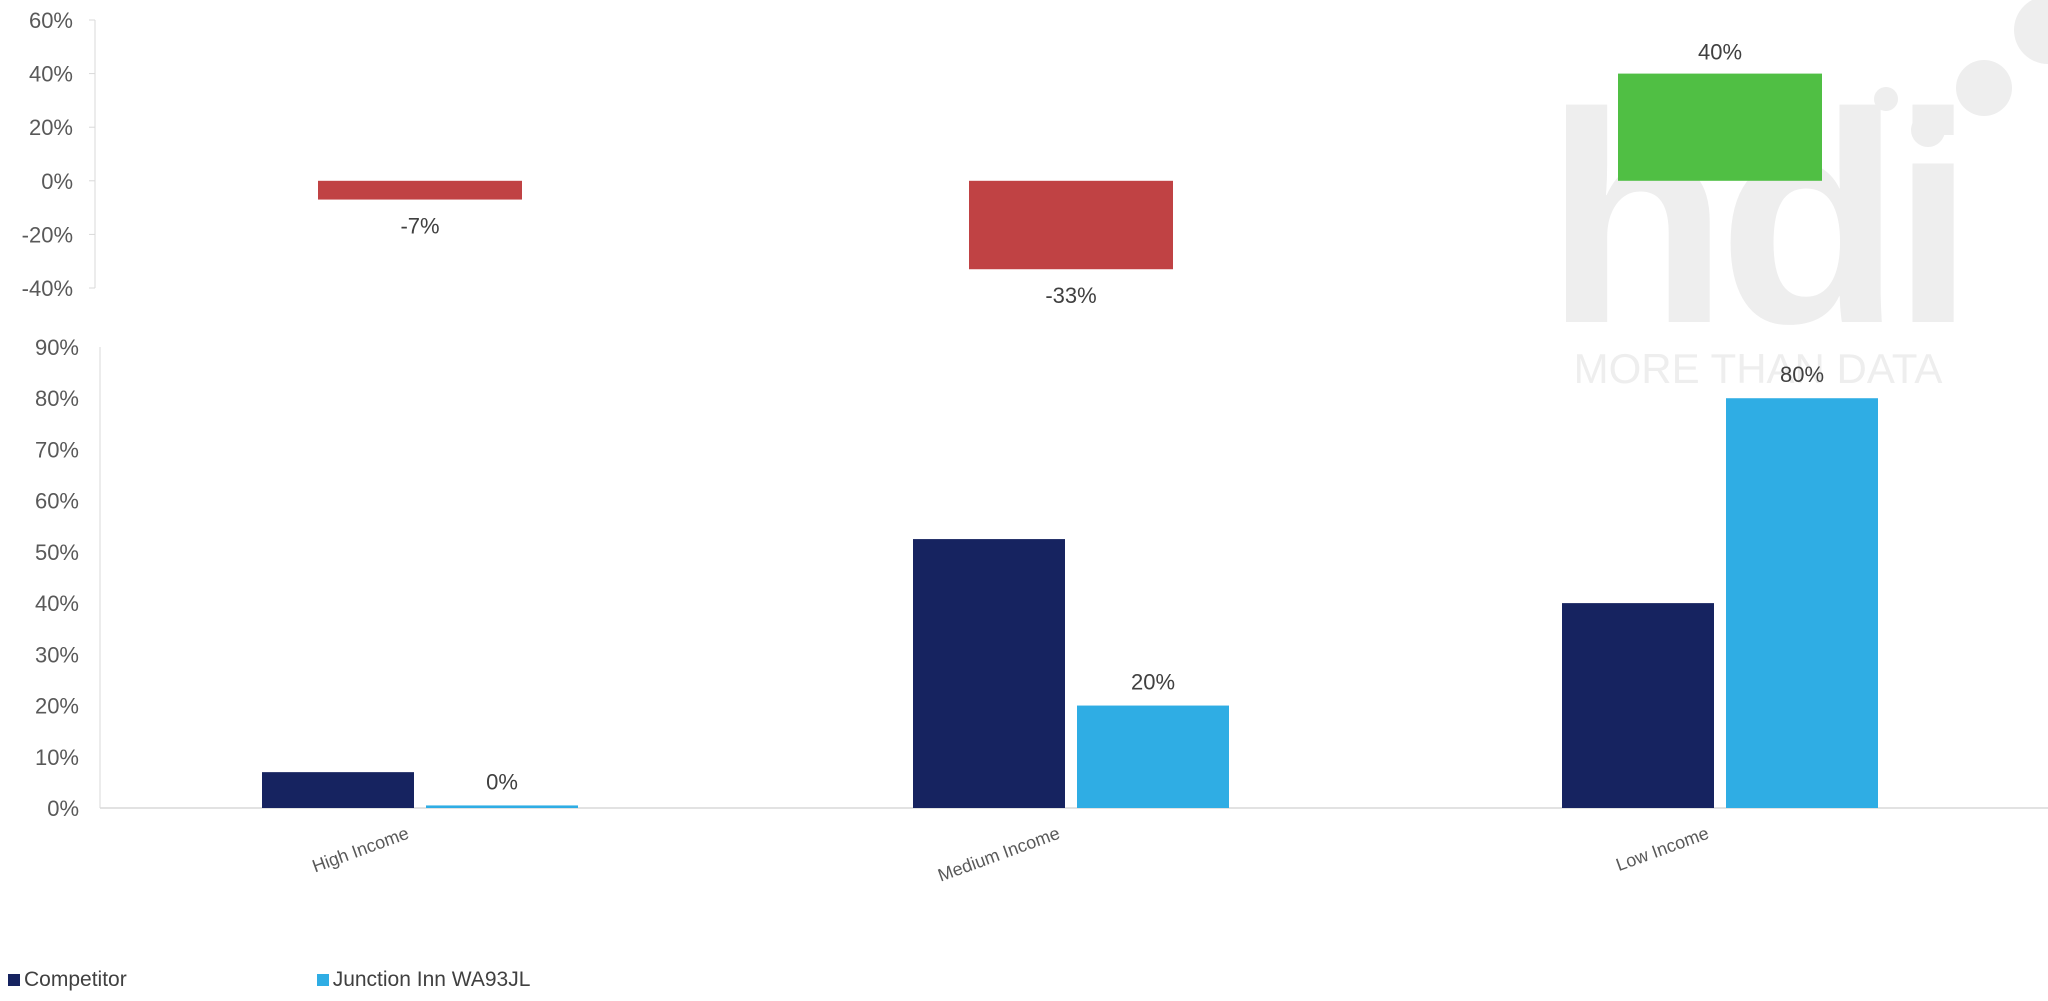 Image resolution: width=2048 pixels, height=1001 pixels. Describe the element at coordinates (502, 781) in the screenshot. I see `property-data-label: 0%` at that location.